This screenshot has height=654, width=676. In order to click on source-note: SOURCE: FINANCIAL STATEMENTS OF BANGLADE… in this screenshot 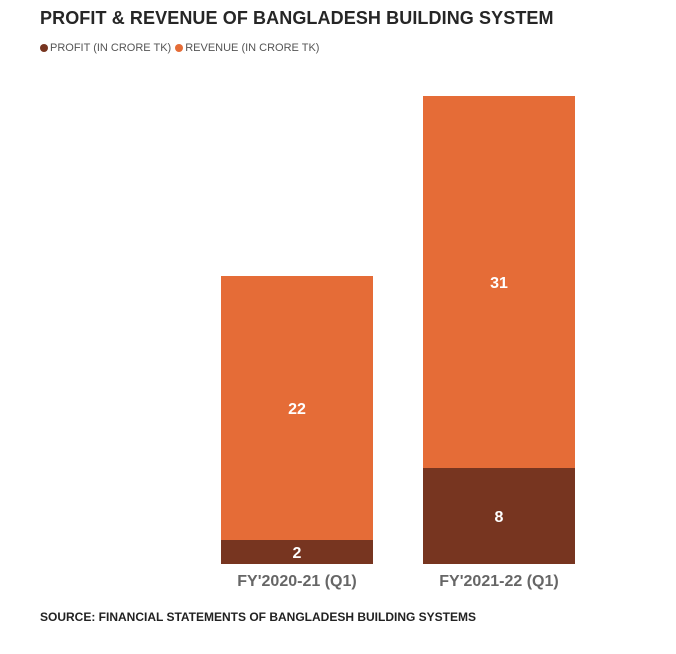, I will do `click(258, 617)`.